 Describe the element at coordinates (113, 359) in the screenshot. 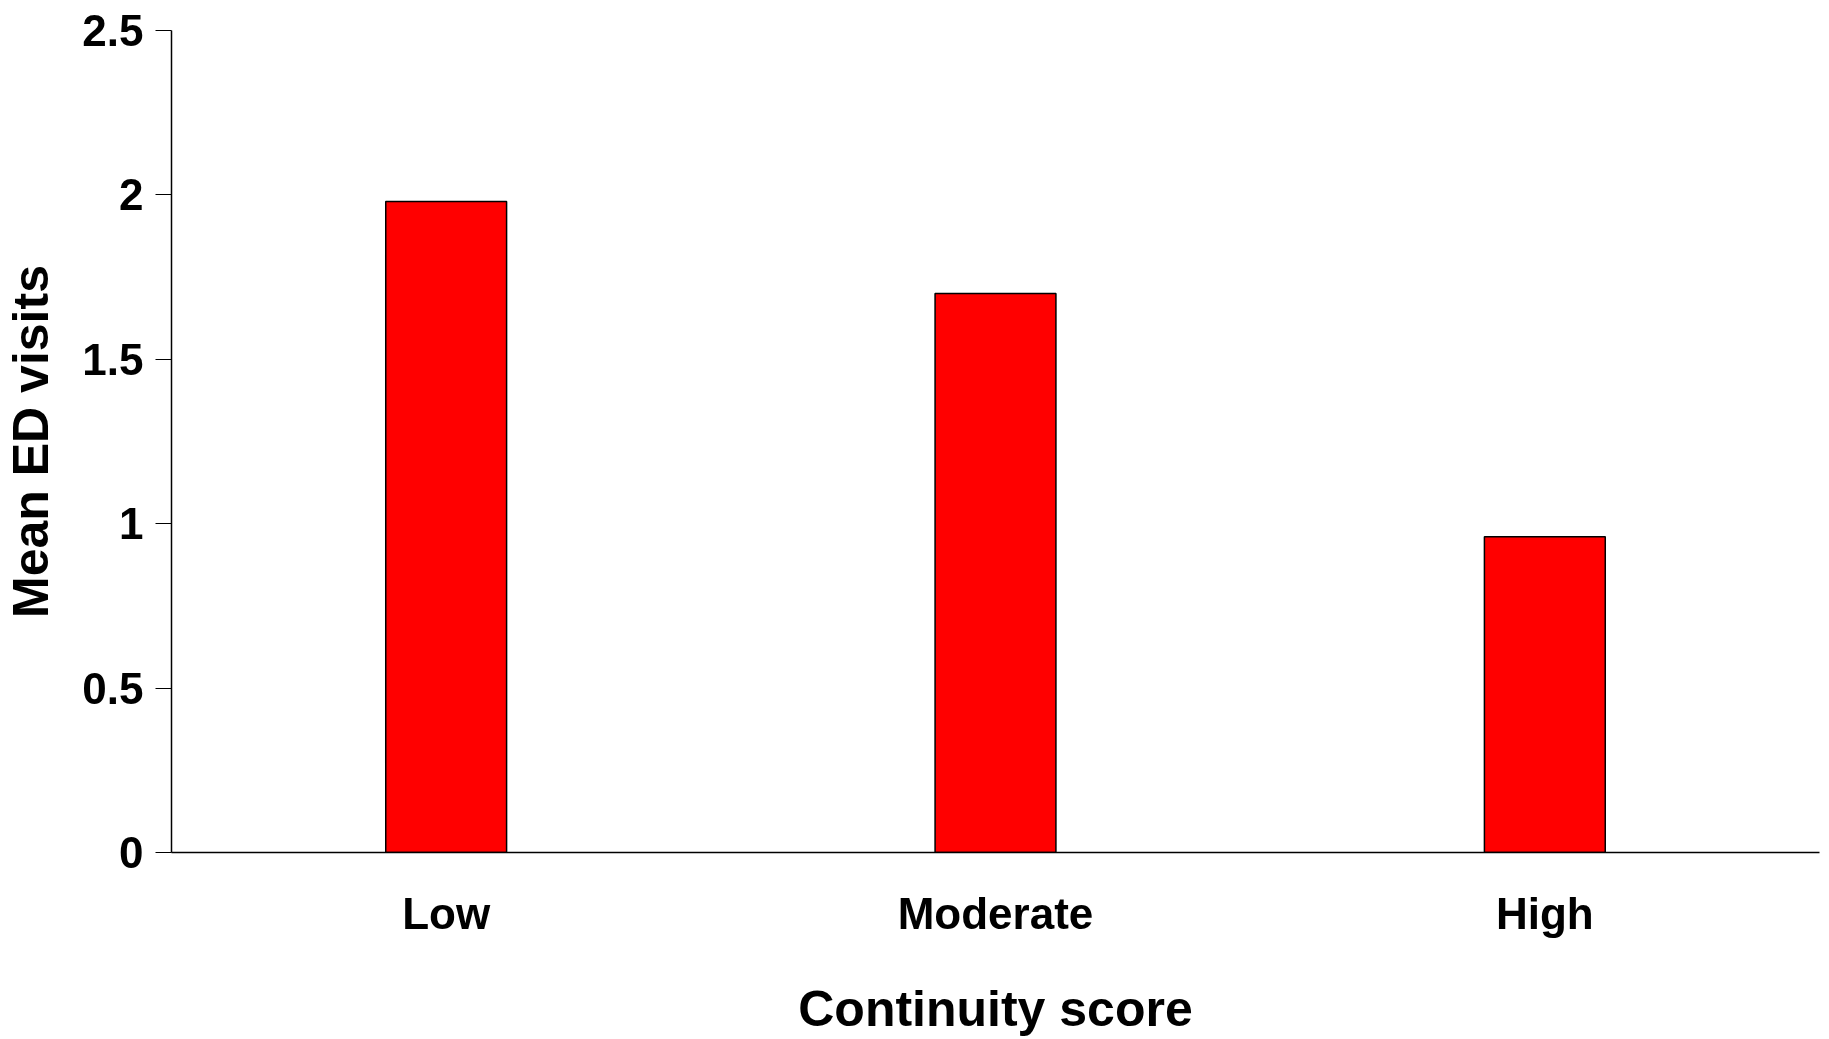

I see `y-tick-label: 1.5` at that location.